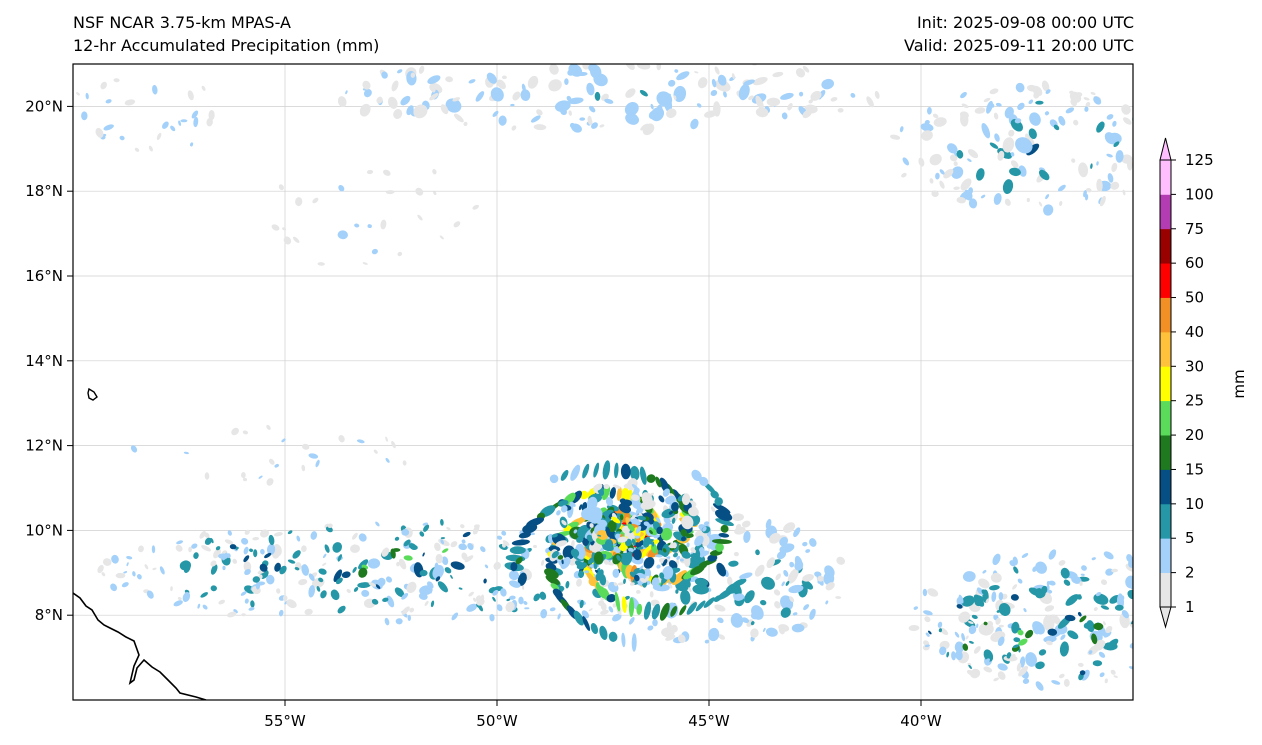  I want to click on colorbar-extend-max, so click(1165, 149).